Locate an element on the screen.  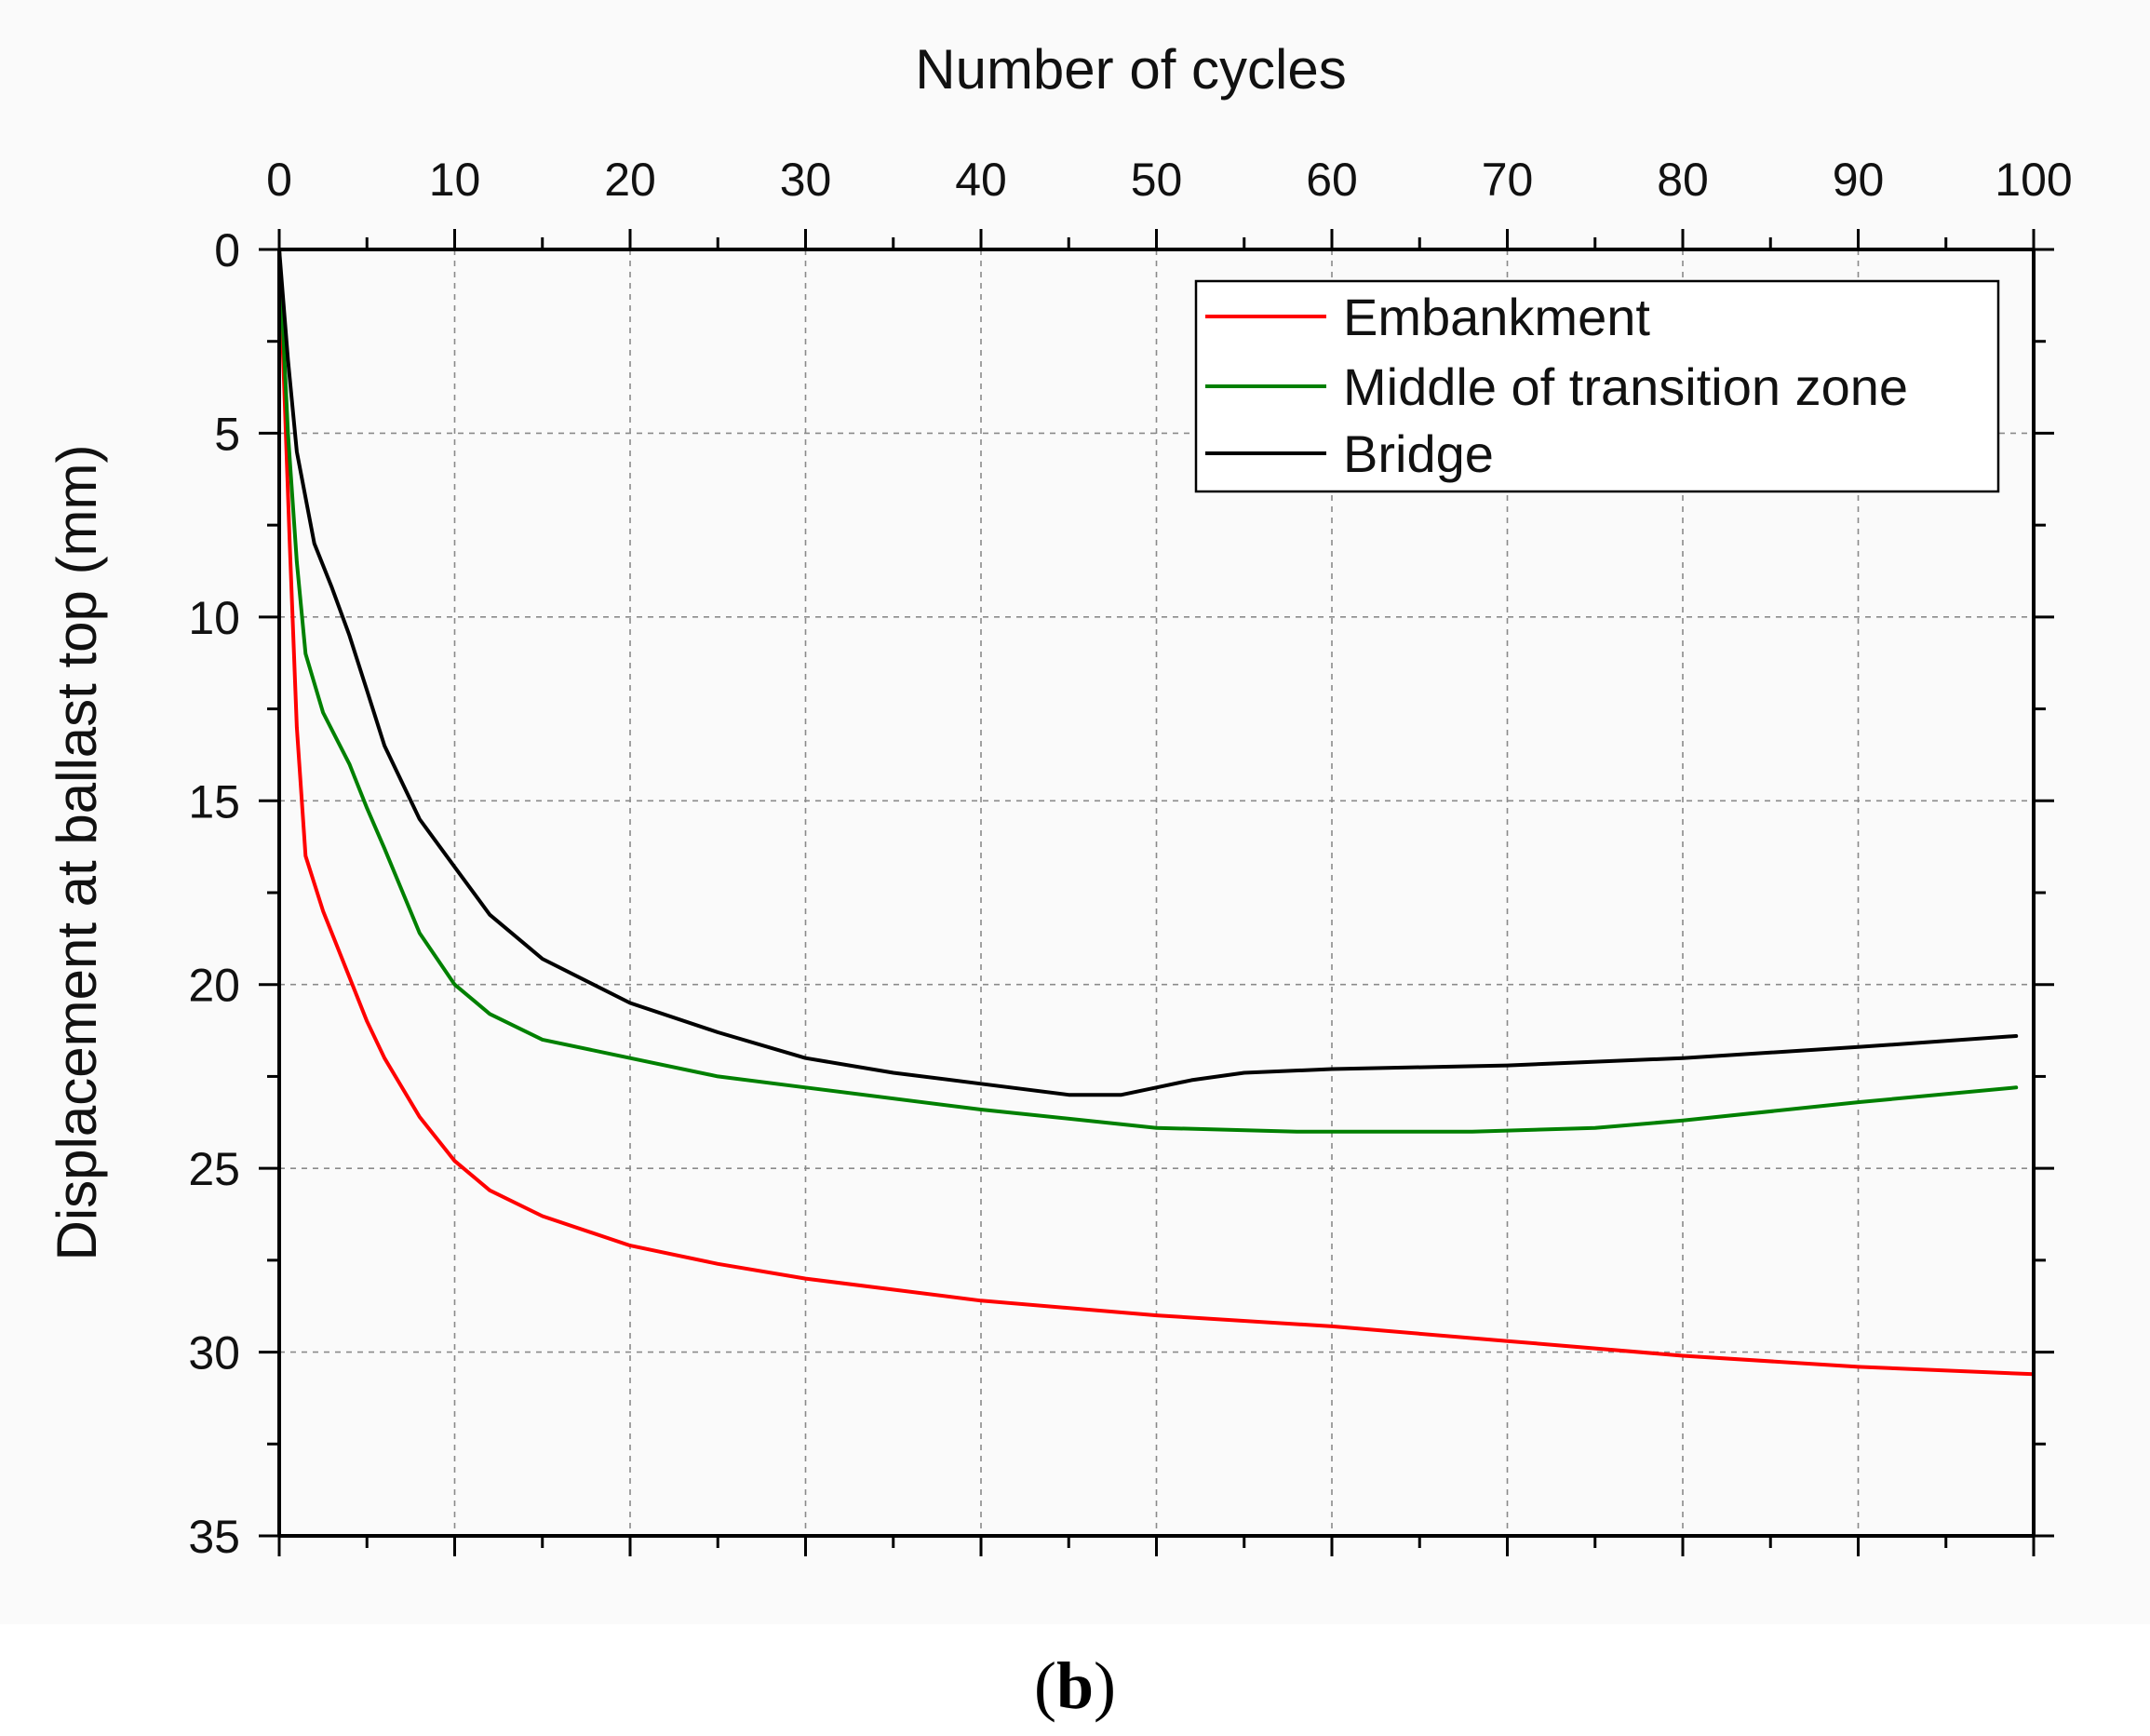
x-tick-label: 90 is located at coordinates (1859, 180).